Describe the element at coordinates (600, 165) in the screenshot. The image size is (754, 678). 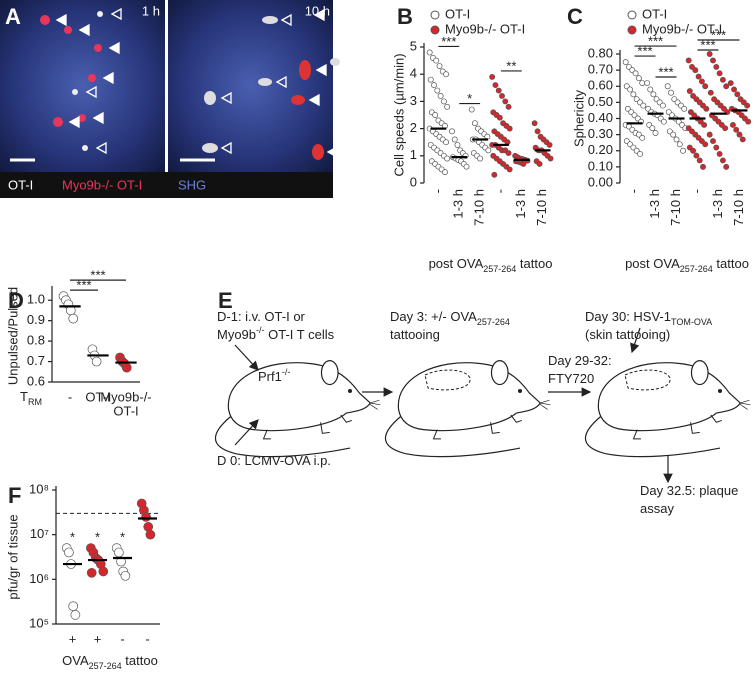
I see `y-tick-label: 0.10` at that location.